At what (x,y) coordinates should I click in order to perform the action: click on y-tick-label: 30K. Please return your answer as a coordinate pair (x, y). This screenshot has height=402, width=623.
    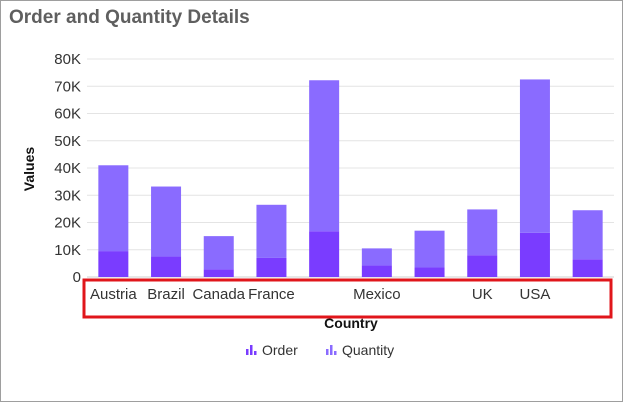
    Looking at the image, I should click on (67, 195).